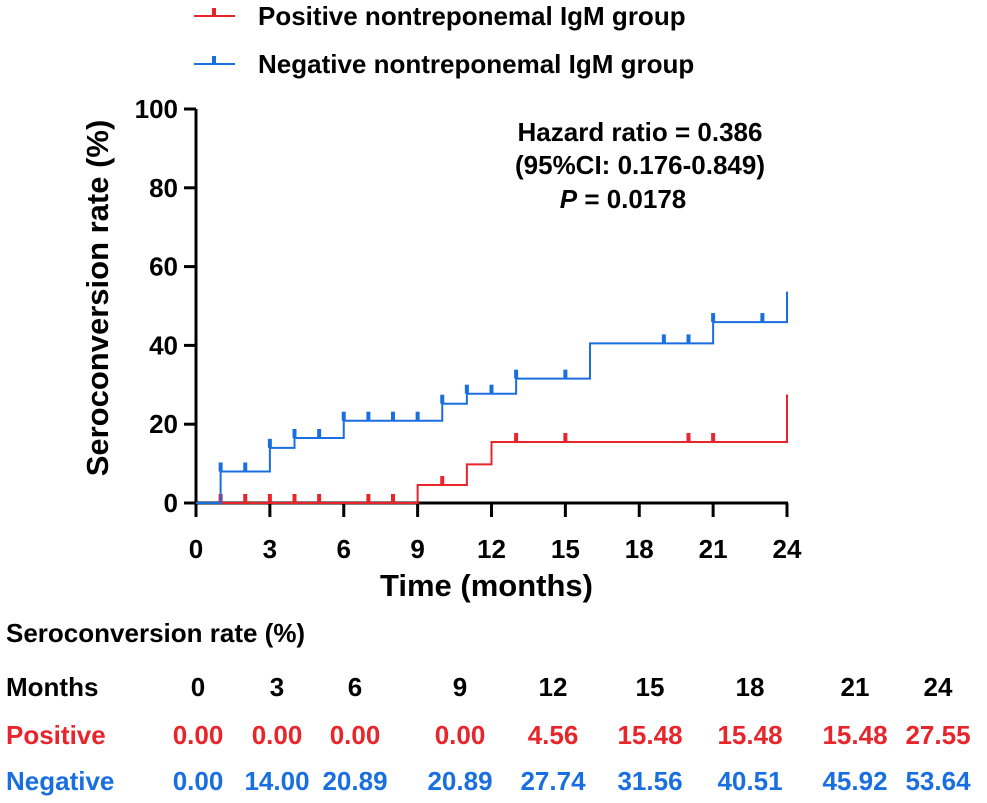  What do you see at coordinates (569, 199) in the screenshot?
I see `p-symbol: P` at bounding box center [569, 199].